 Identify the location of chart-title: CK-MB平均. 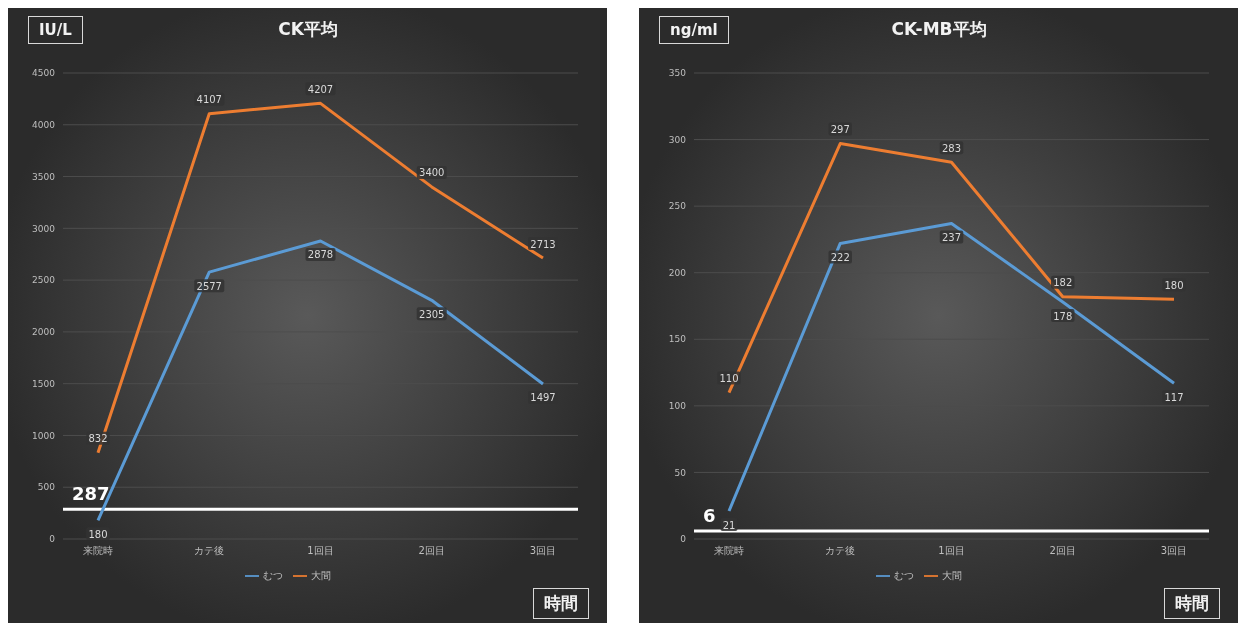
(939, 29).